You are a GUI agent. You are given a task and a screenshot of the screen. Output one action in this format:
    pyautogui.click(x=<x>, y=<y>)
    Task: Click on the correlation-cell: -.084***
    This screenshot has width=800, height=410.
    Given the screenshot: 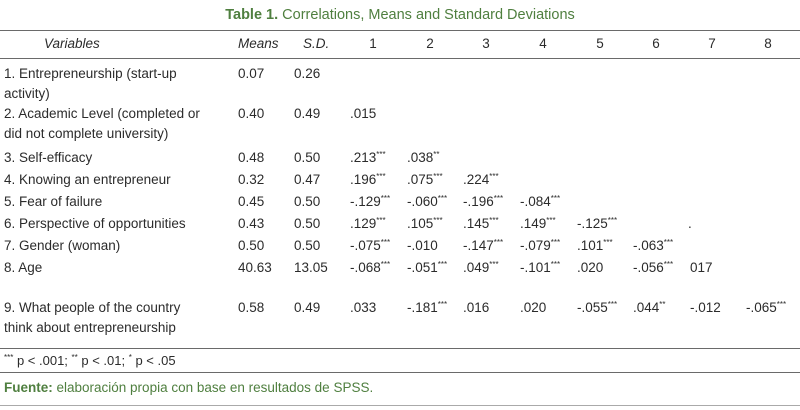 What is the action you would take?
    pyautogui.click(x=540, y=201)
    